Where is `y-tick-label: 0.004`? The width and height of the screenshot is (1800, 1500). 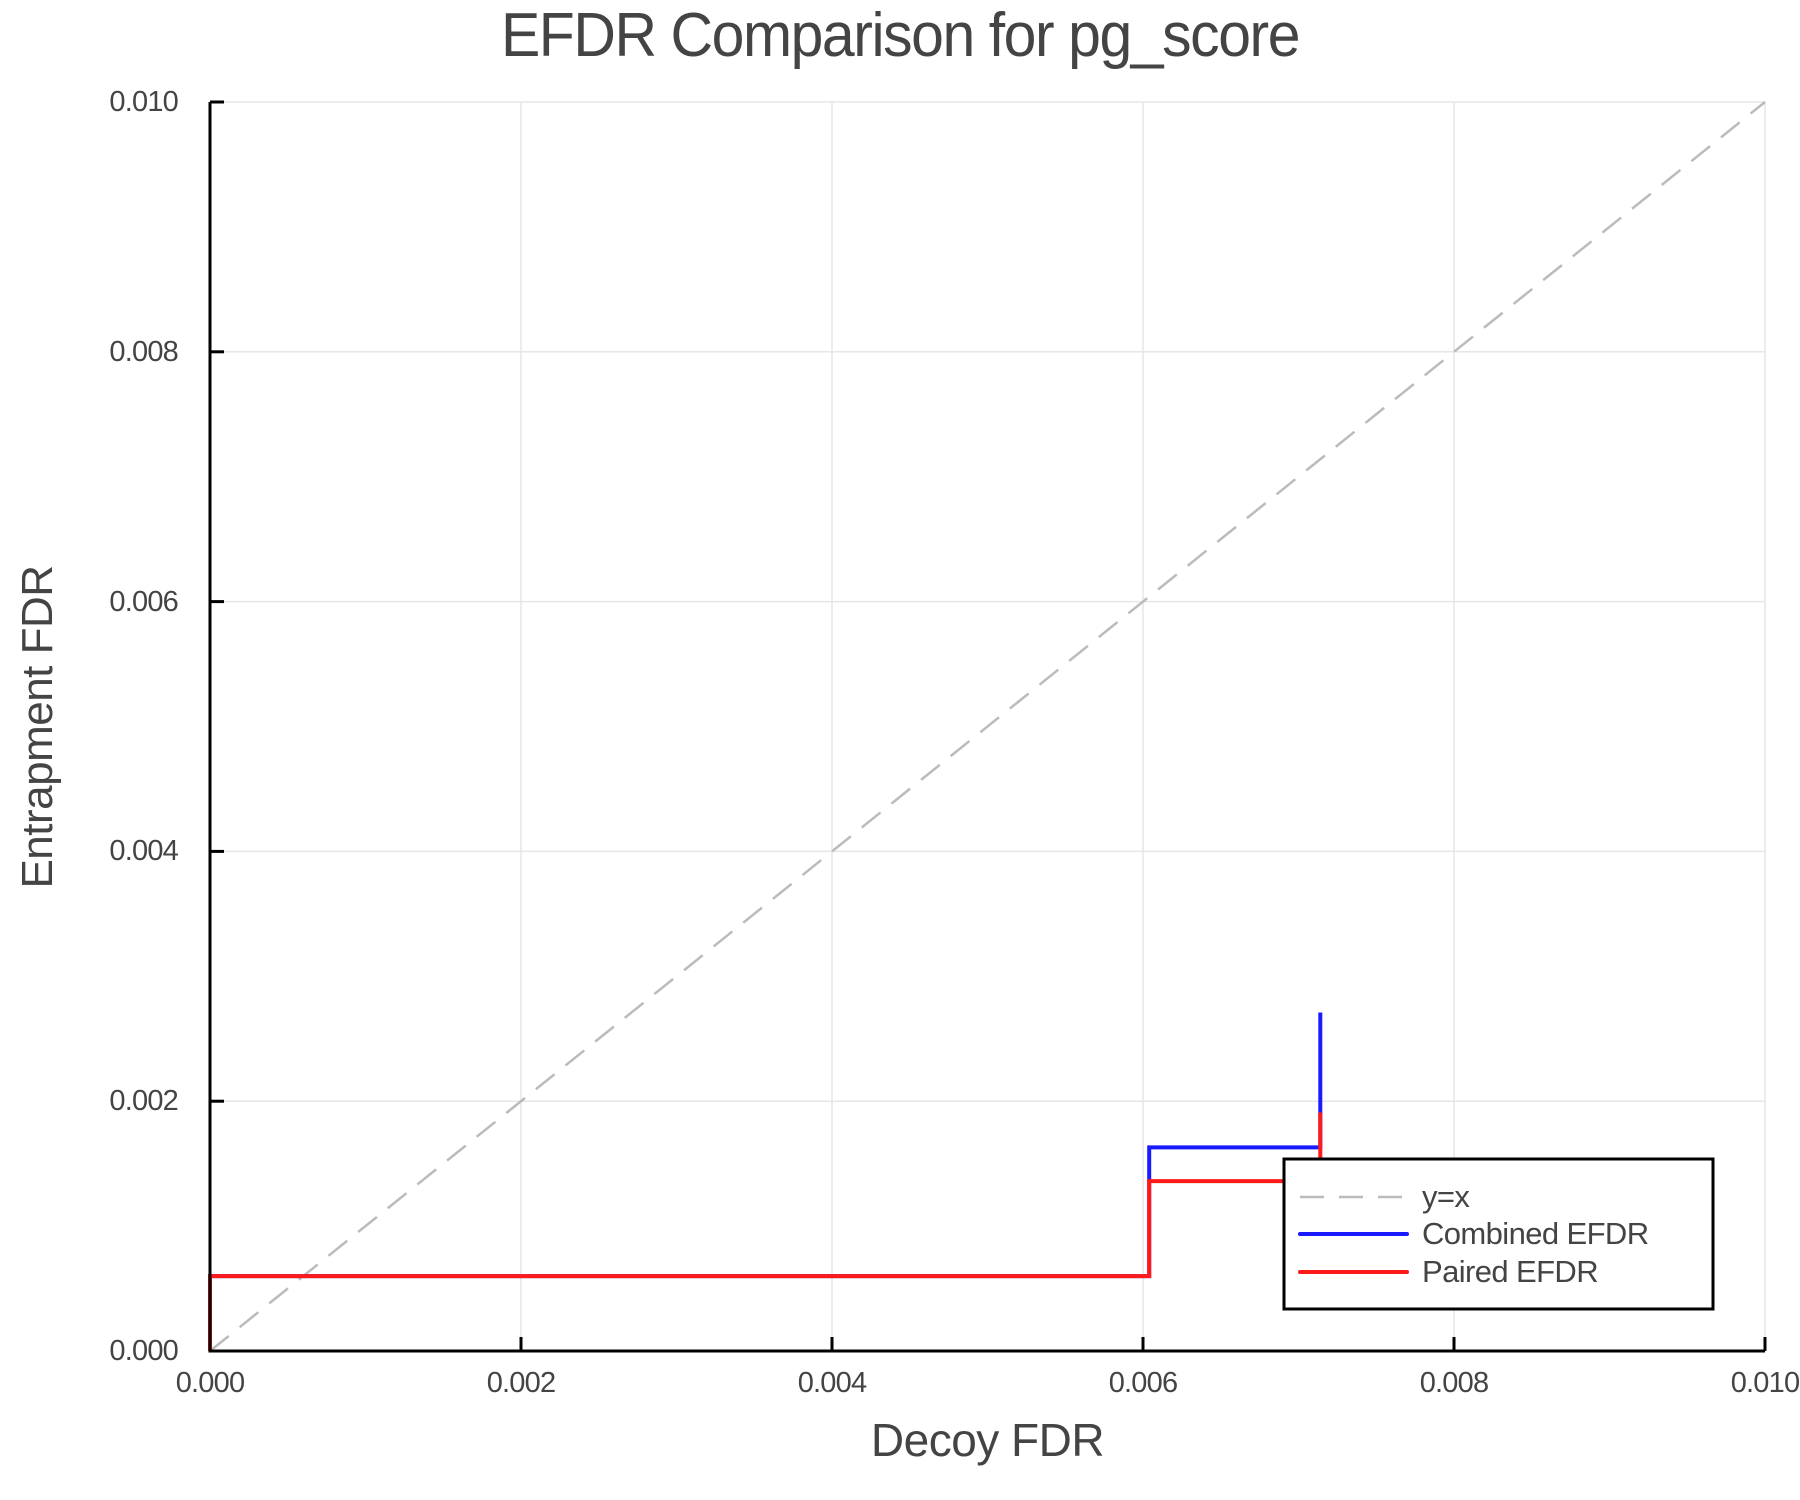
y-tick-label: 0.004 is located at coordinates (143, 851).